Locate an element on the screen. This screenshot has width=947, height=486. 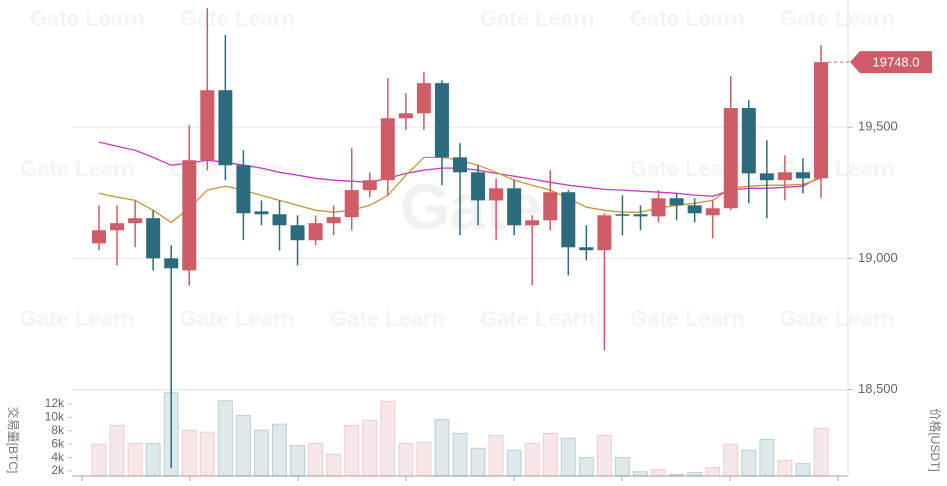
y-tick-label: 19,500 is located at coordinates (878, 126).